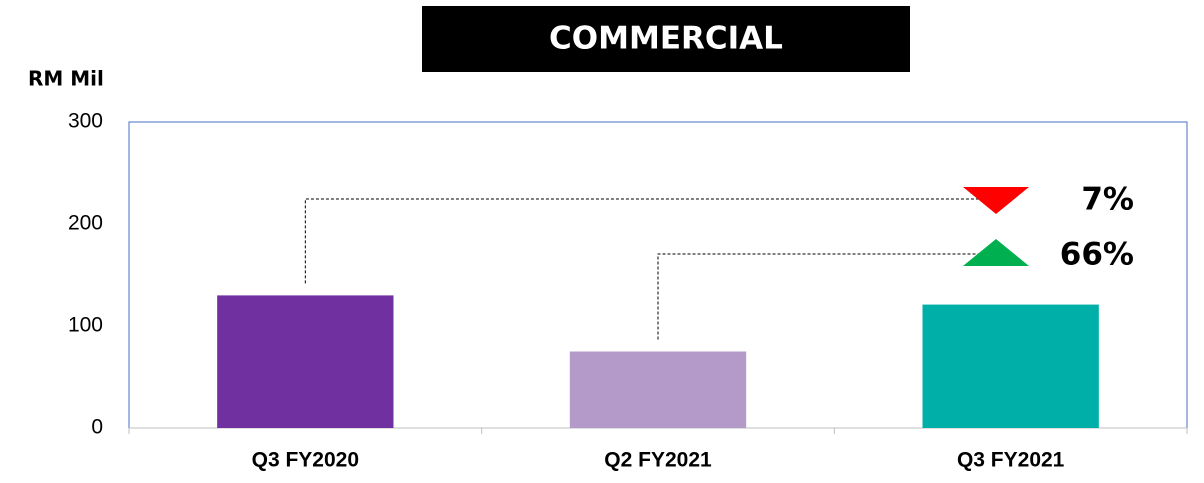 The height and width of the screenshot is (483, 1204). What do you see at coordinates (85, 223) in the screenshot?
I see `y-tick-label: 200` at bounding box center [85, 223].